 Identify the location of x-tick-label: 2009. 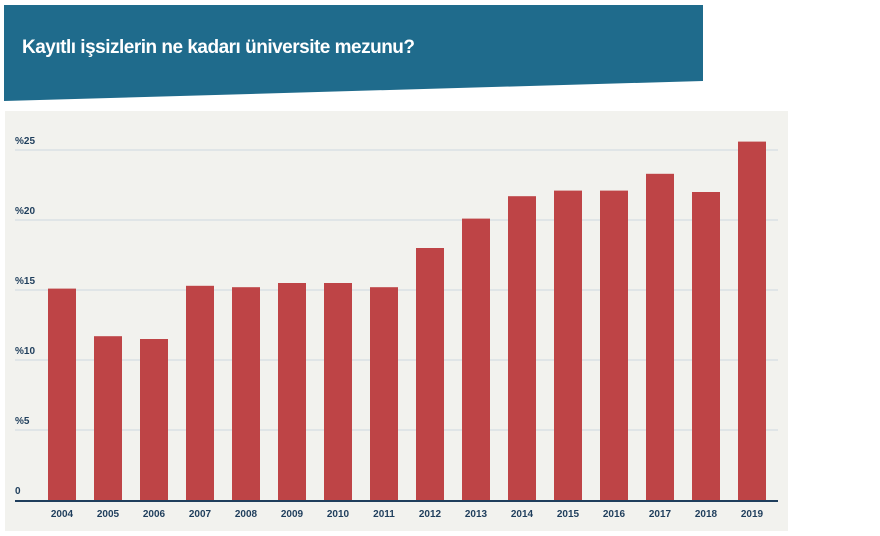
(292, 514).